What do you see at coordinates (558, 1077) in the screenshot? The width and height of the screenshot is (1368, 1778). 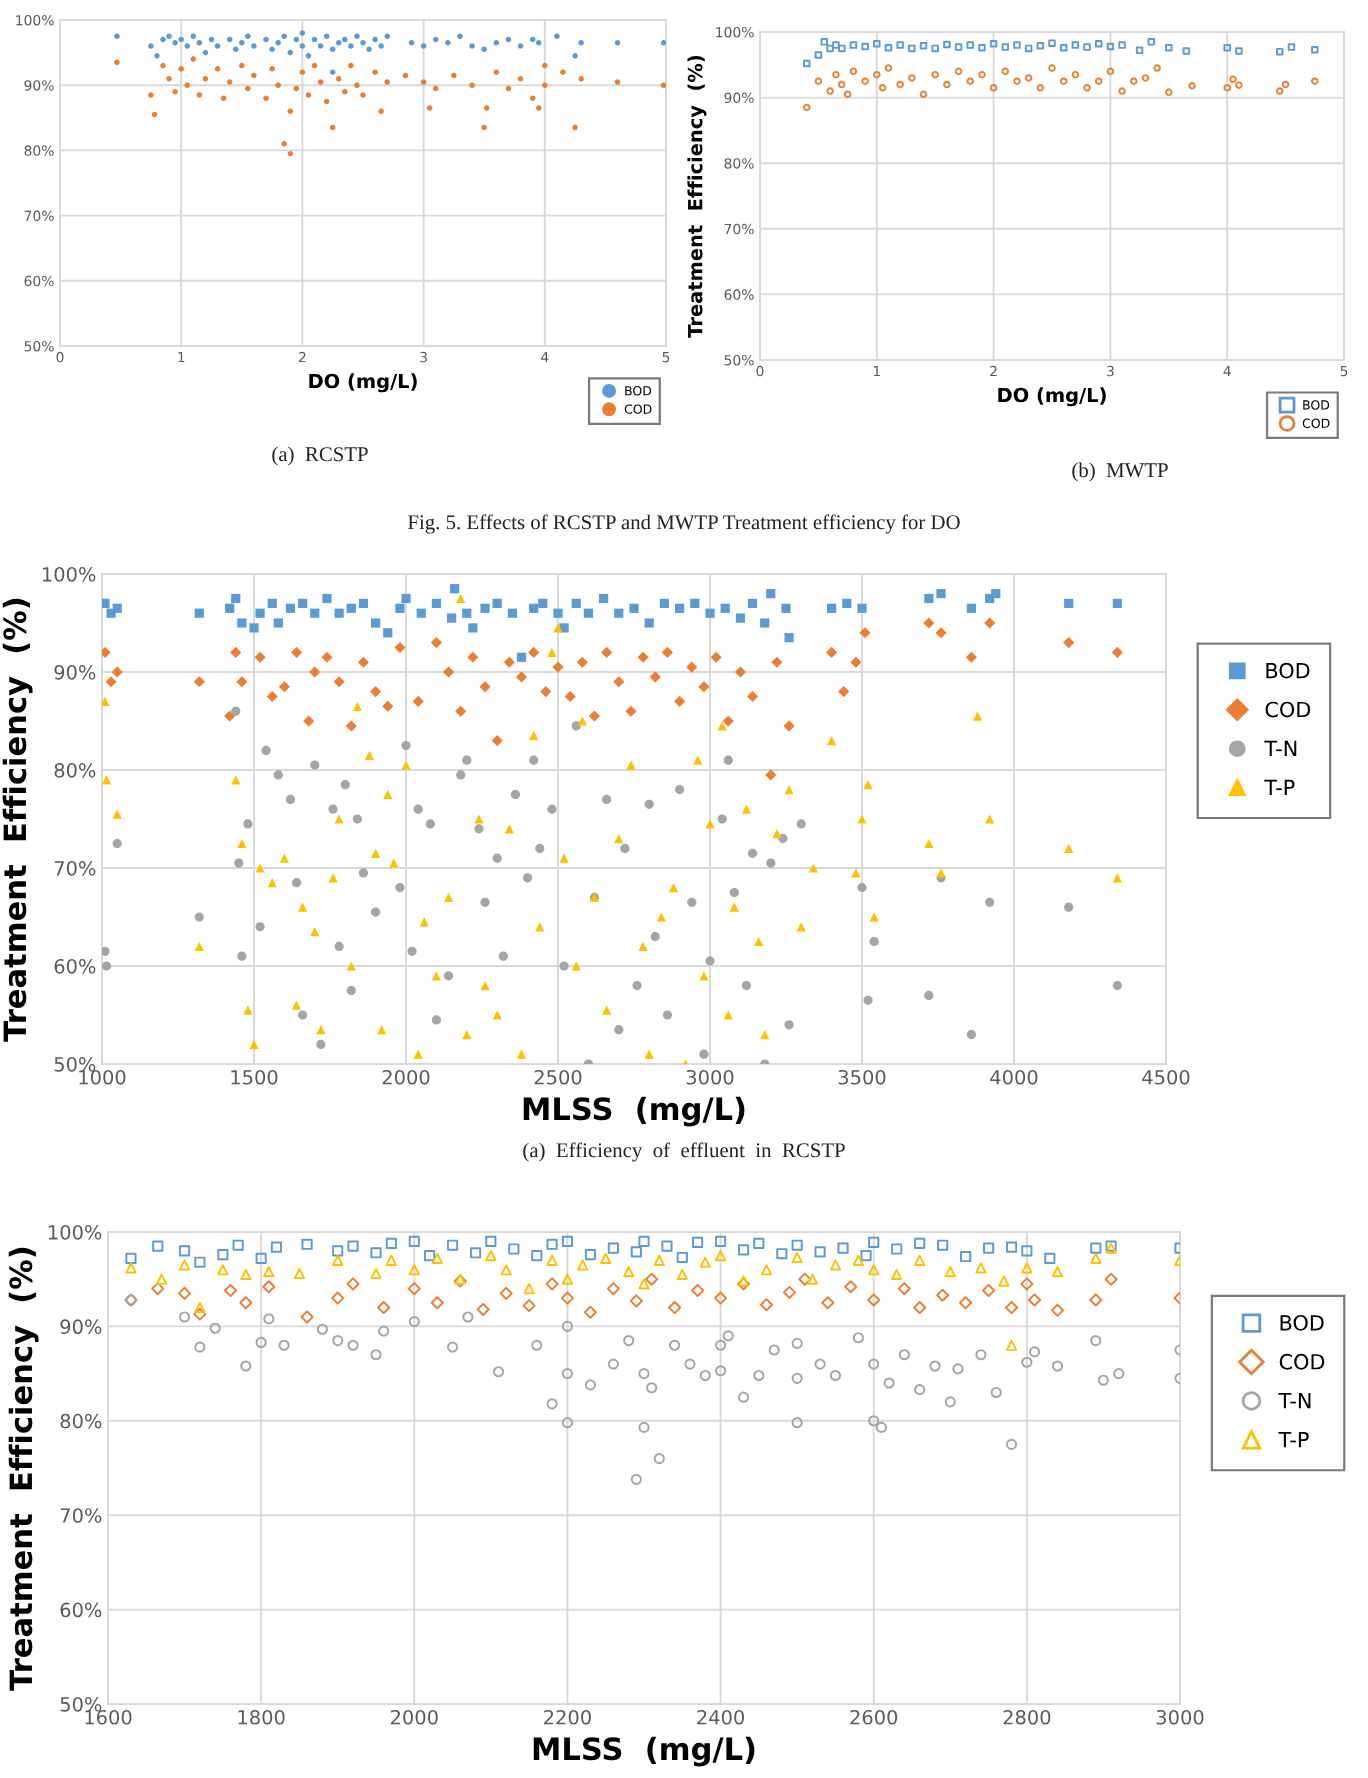 I see `x-tick-label: 2500` at bounding box center [558, 1077].